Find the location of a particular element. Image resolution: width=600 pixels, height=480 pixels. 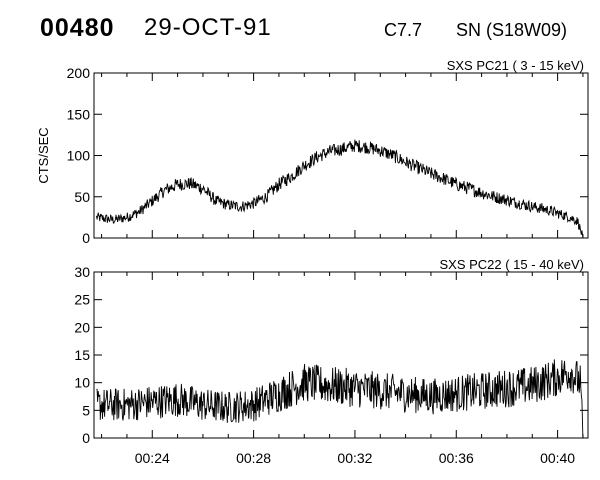

y-tick-label: 5 is located at coordinates (86, 410).